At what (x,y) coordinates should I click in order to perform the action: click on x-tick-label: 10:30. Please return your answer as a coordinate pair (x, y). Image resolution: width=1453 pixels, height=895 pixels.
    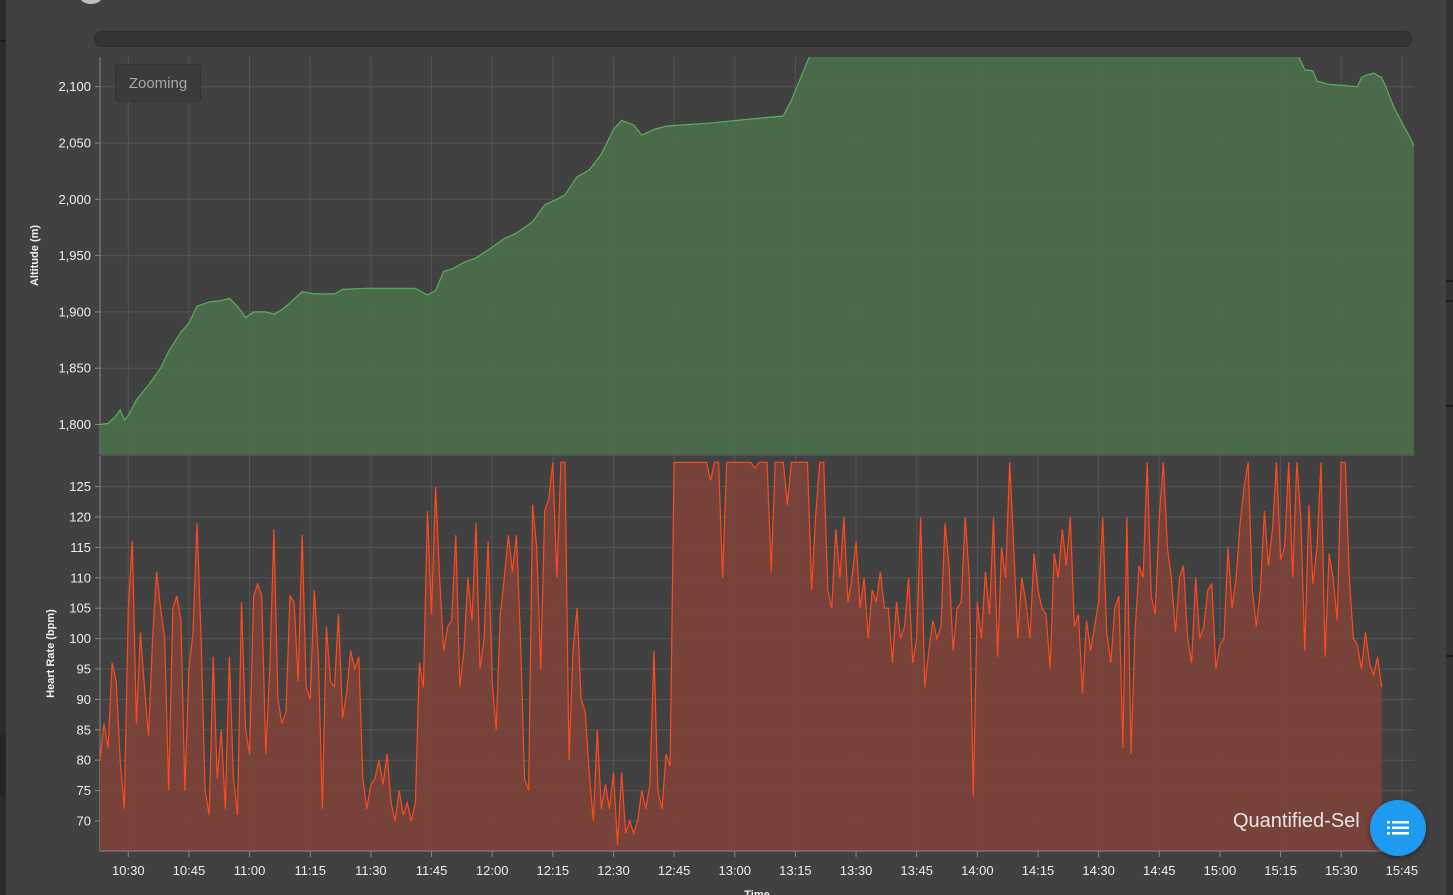
    Looking at the image, I should click on (128, 870).